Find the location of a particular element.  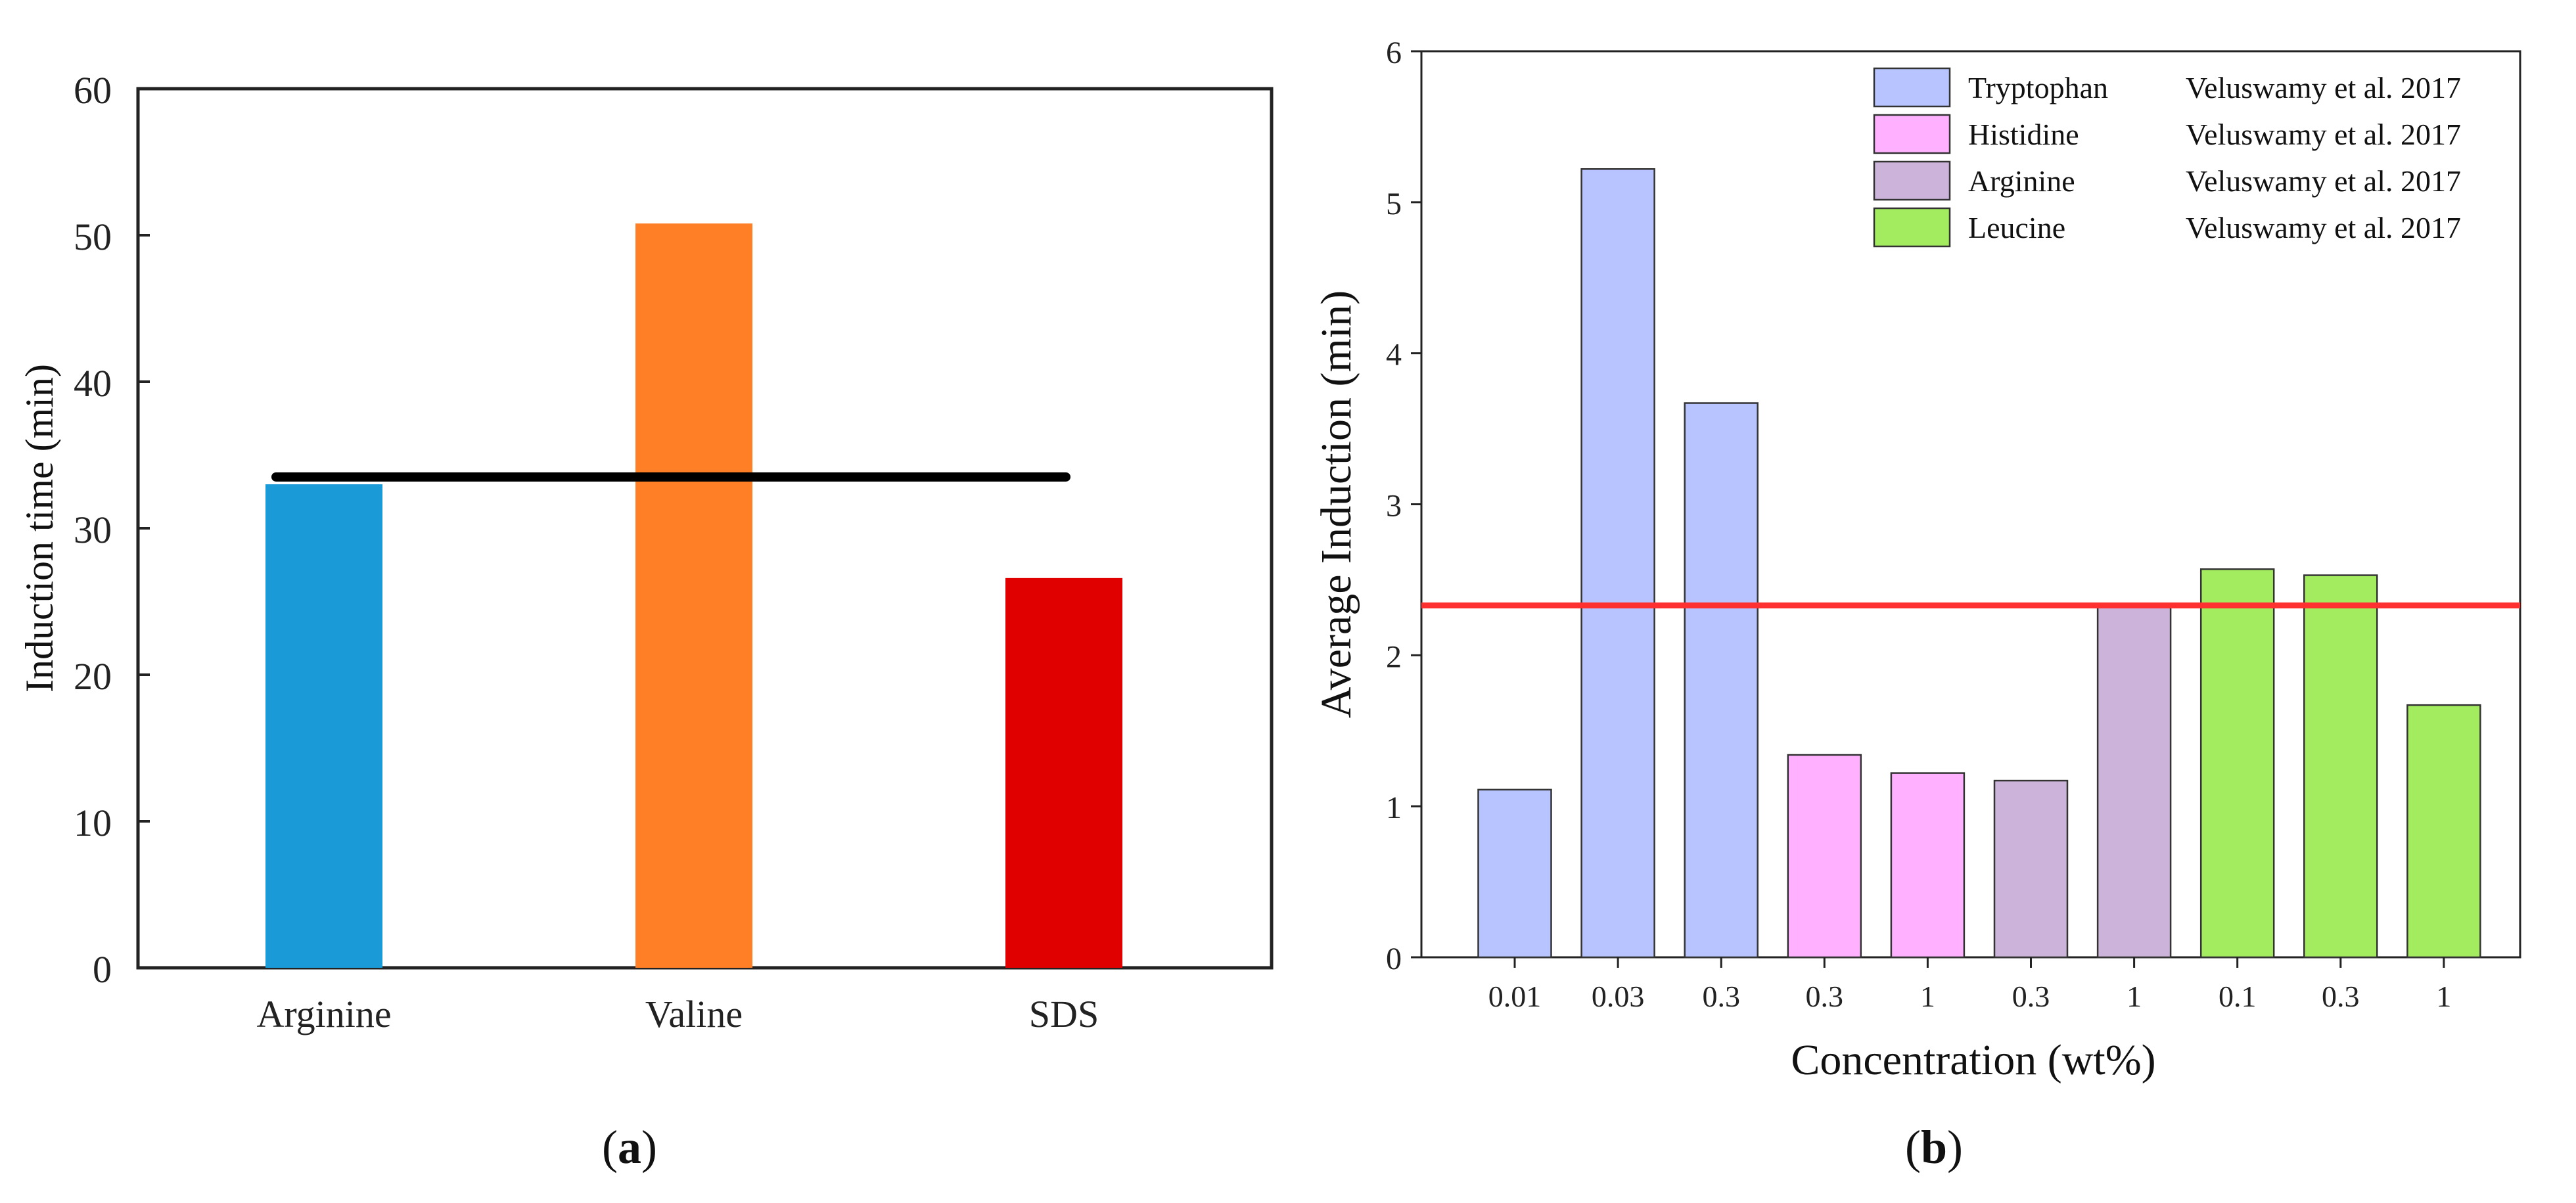

panel-a-x-tick-label: SDS is located at coordinates (1064, 1014).